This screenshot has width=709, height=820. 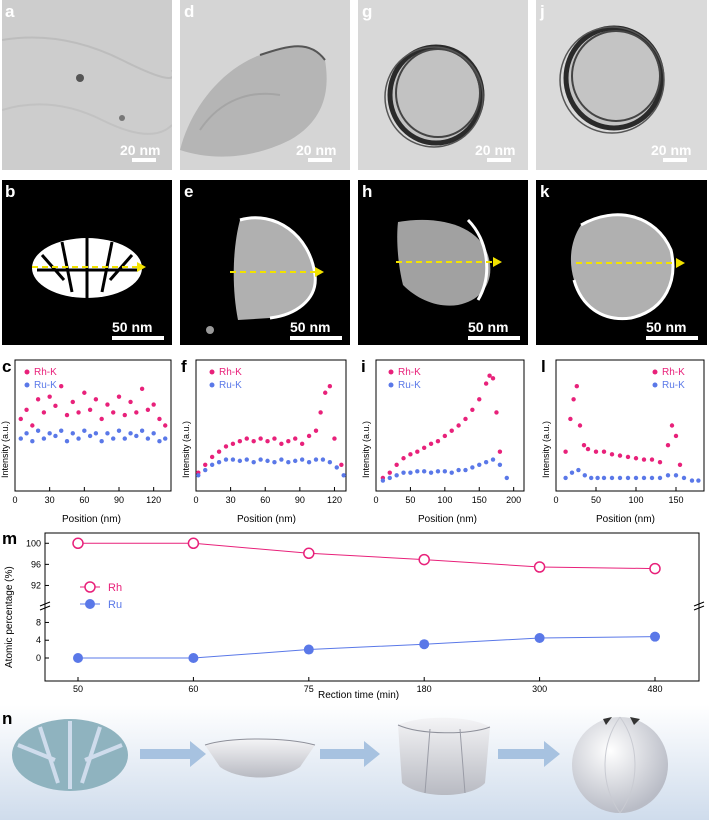 What do you see at coordinates (38, 658) in the screenshot?
I see `y-tick-label-lower: 0` at bounding box center [38, 658].